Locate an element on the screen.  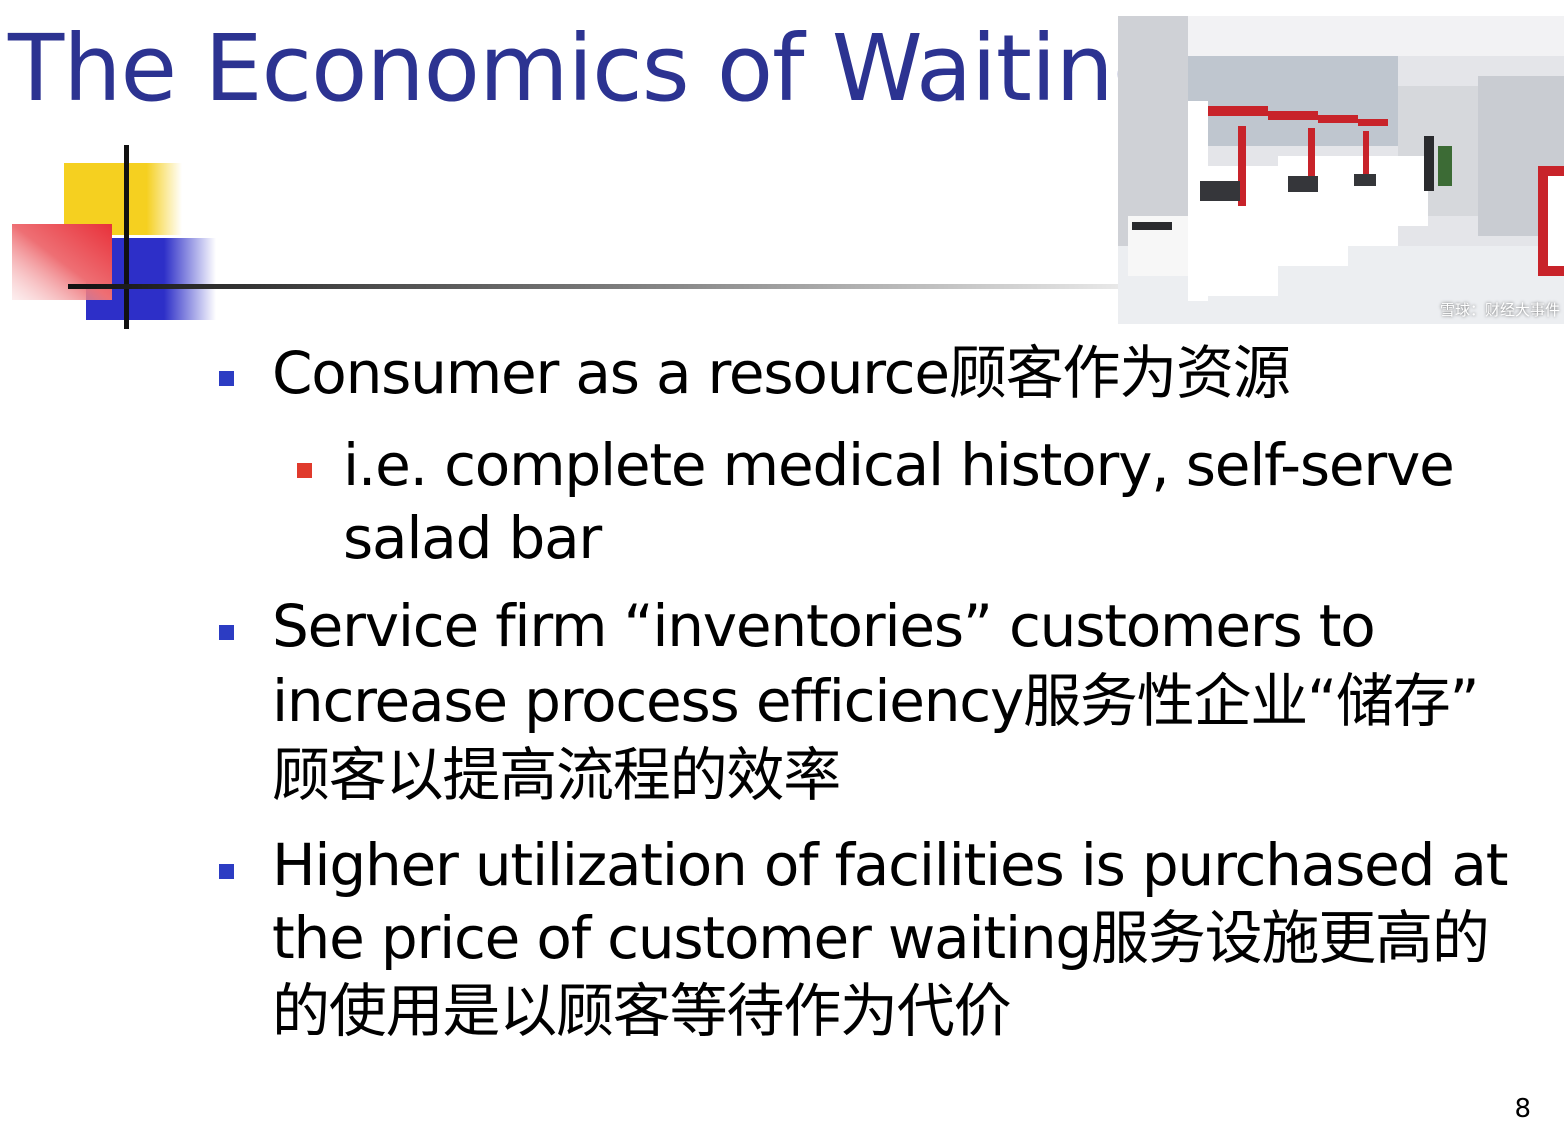
bank-kiosk-photo: 雪球：财经大事件 is located at coordinates (1341, 170).